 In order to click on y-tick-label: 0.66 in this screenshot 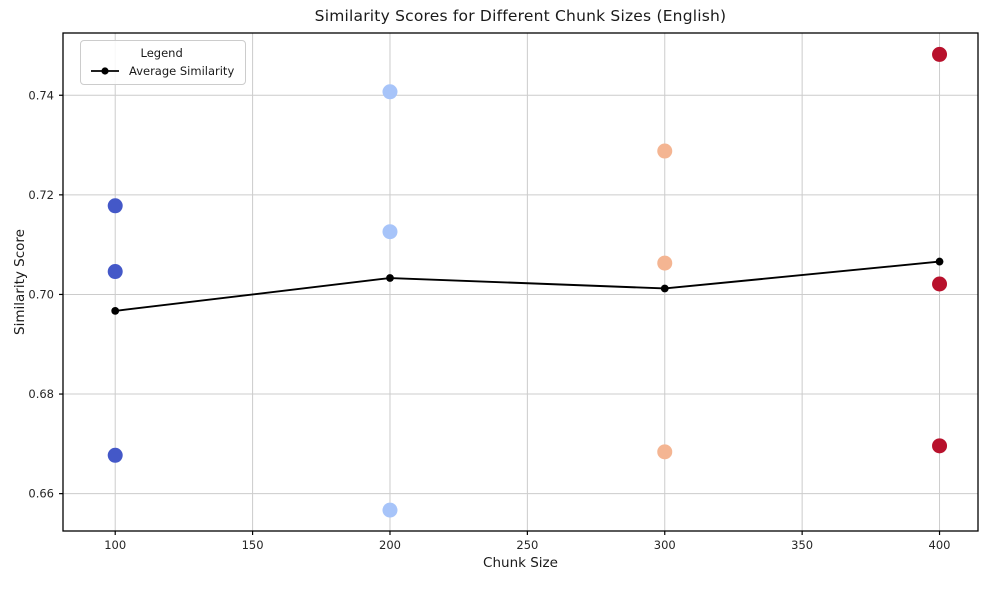, I will do `click(41, 494)`.